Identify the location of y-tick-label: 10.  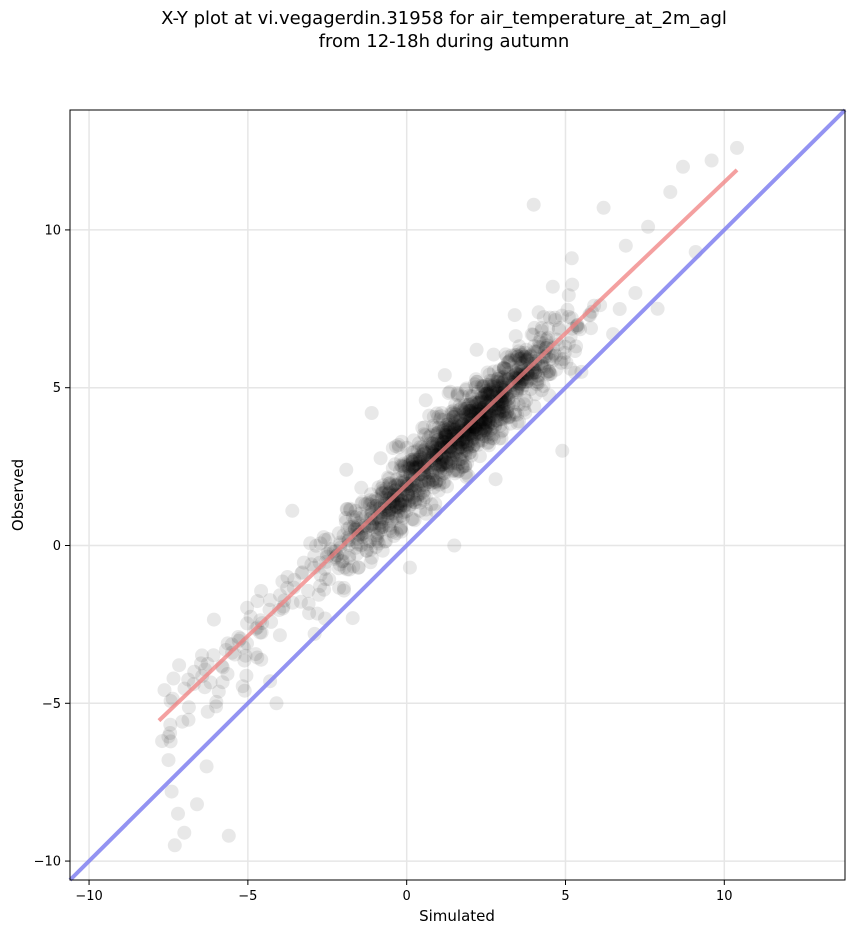
(52, 230).